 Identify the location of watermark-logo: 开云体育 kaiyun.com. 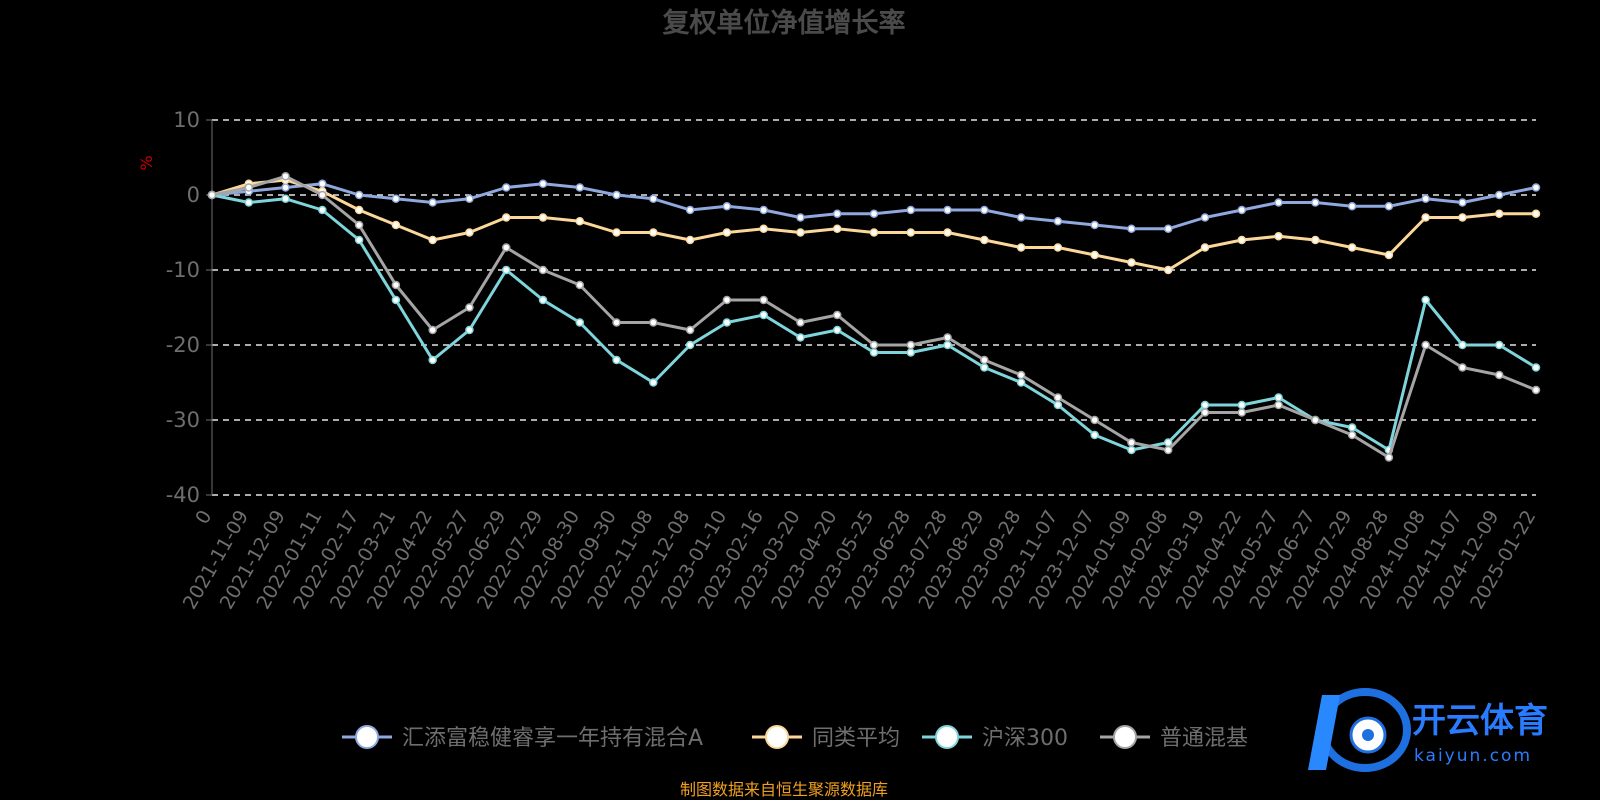
(1428, 730).